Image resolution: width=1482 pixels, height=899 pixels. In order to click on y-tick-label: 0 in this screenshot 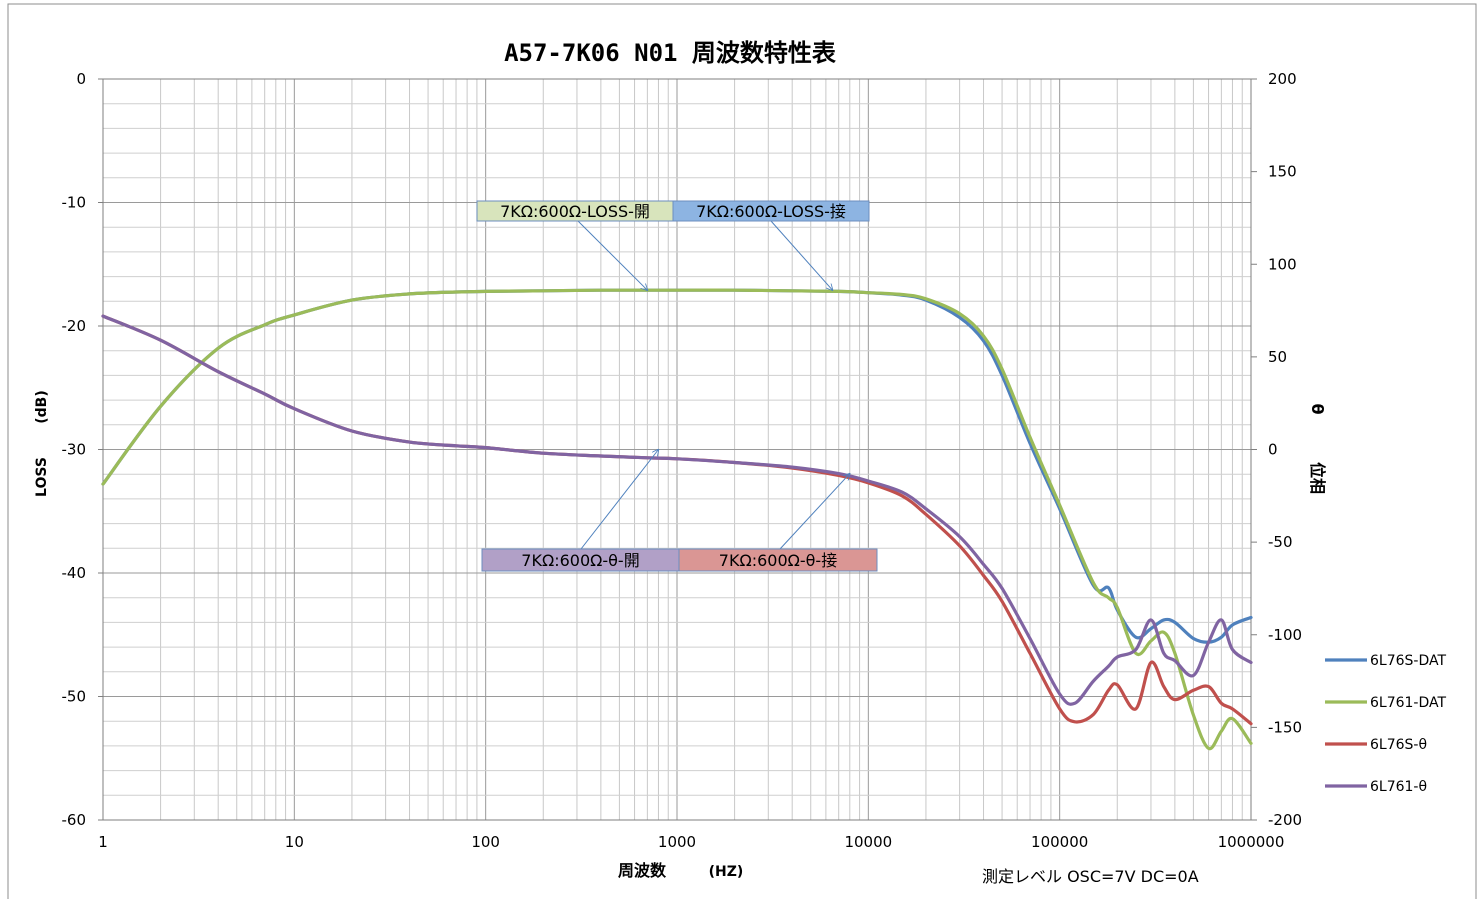, I will do `click(81, 79)`.